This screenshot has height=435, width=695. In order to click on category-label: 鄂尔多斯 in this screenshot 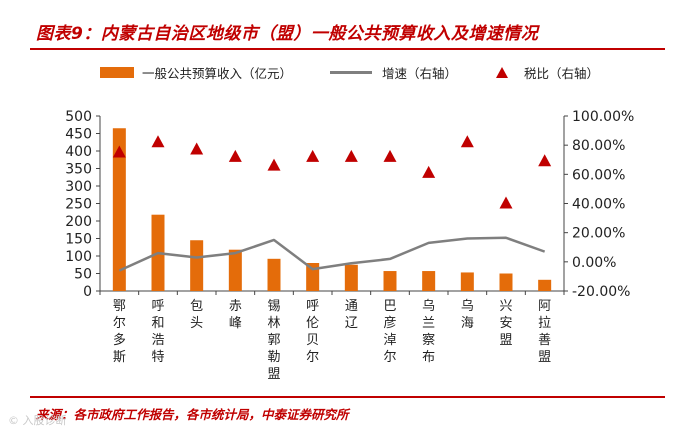, I will do `click(119, 332)`.